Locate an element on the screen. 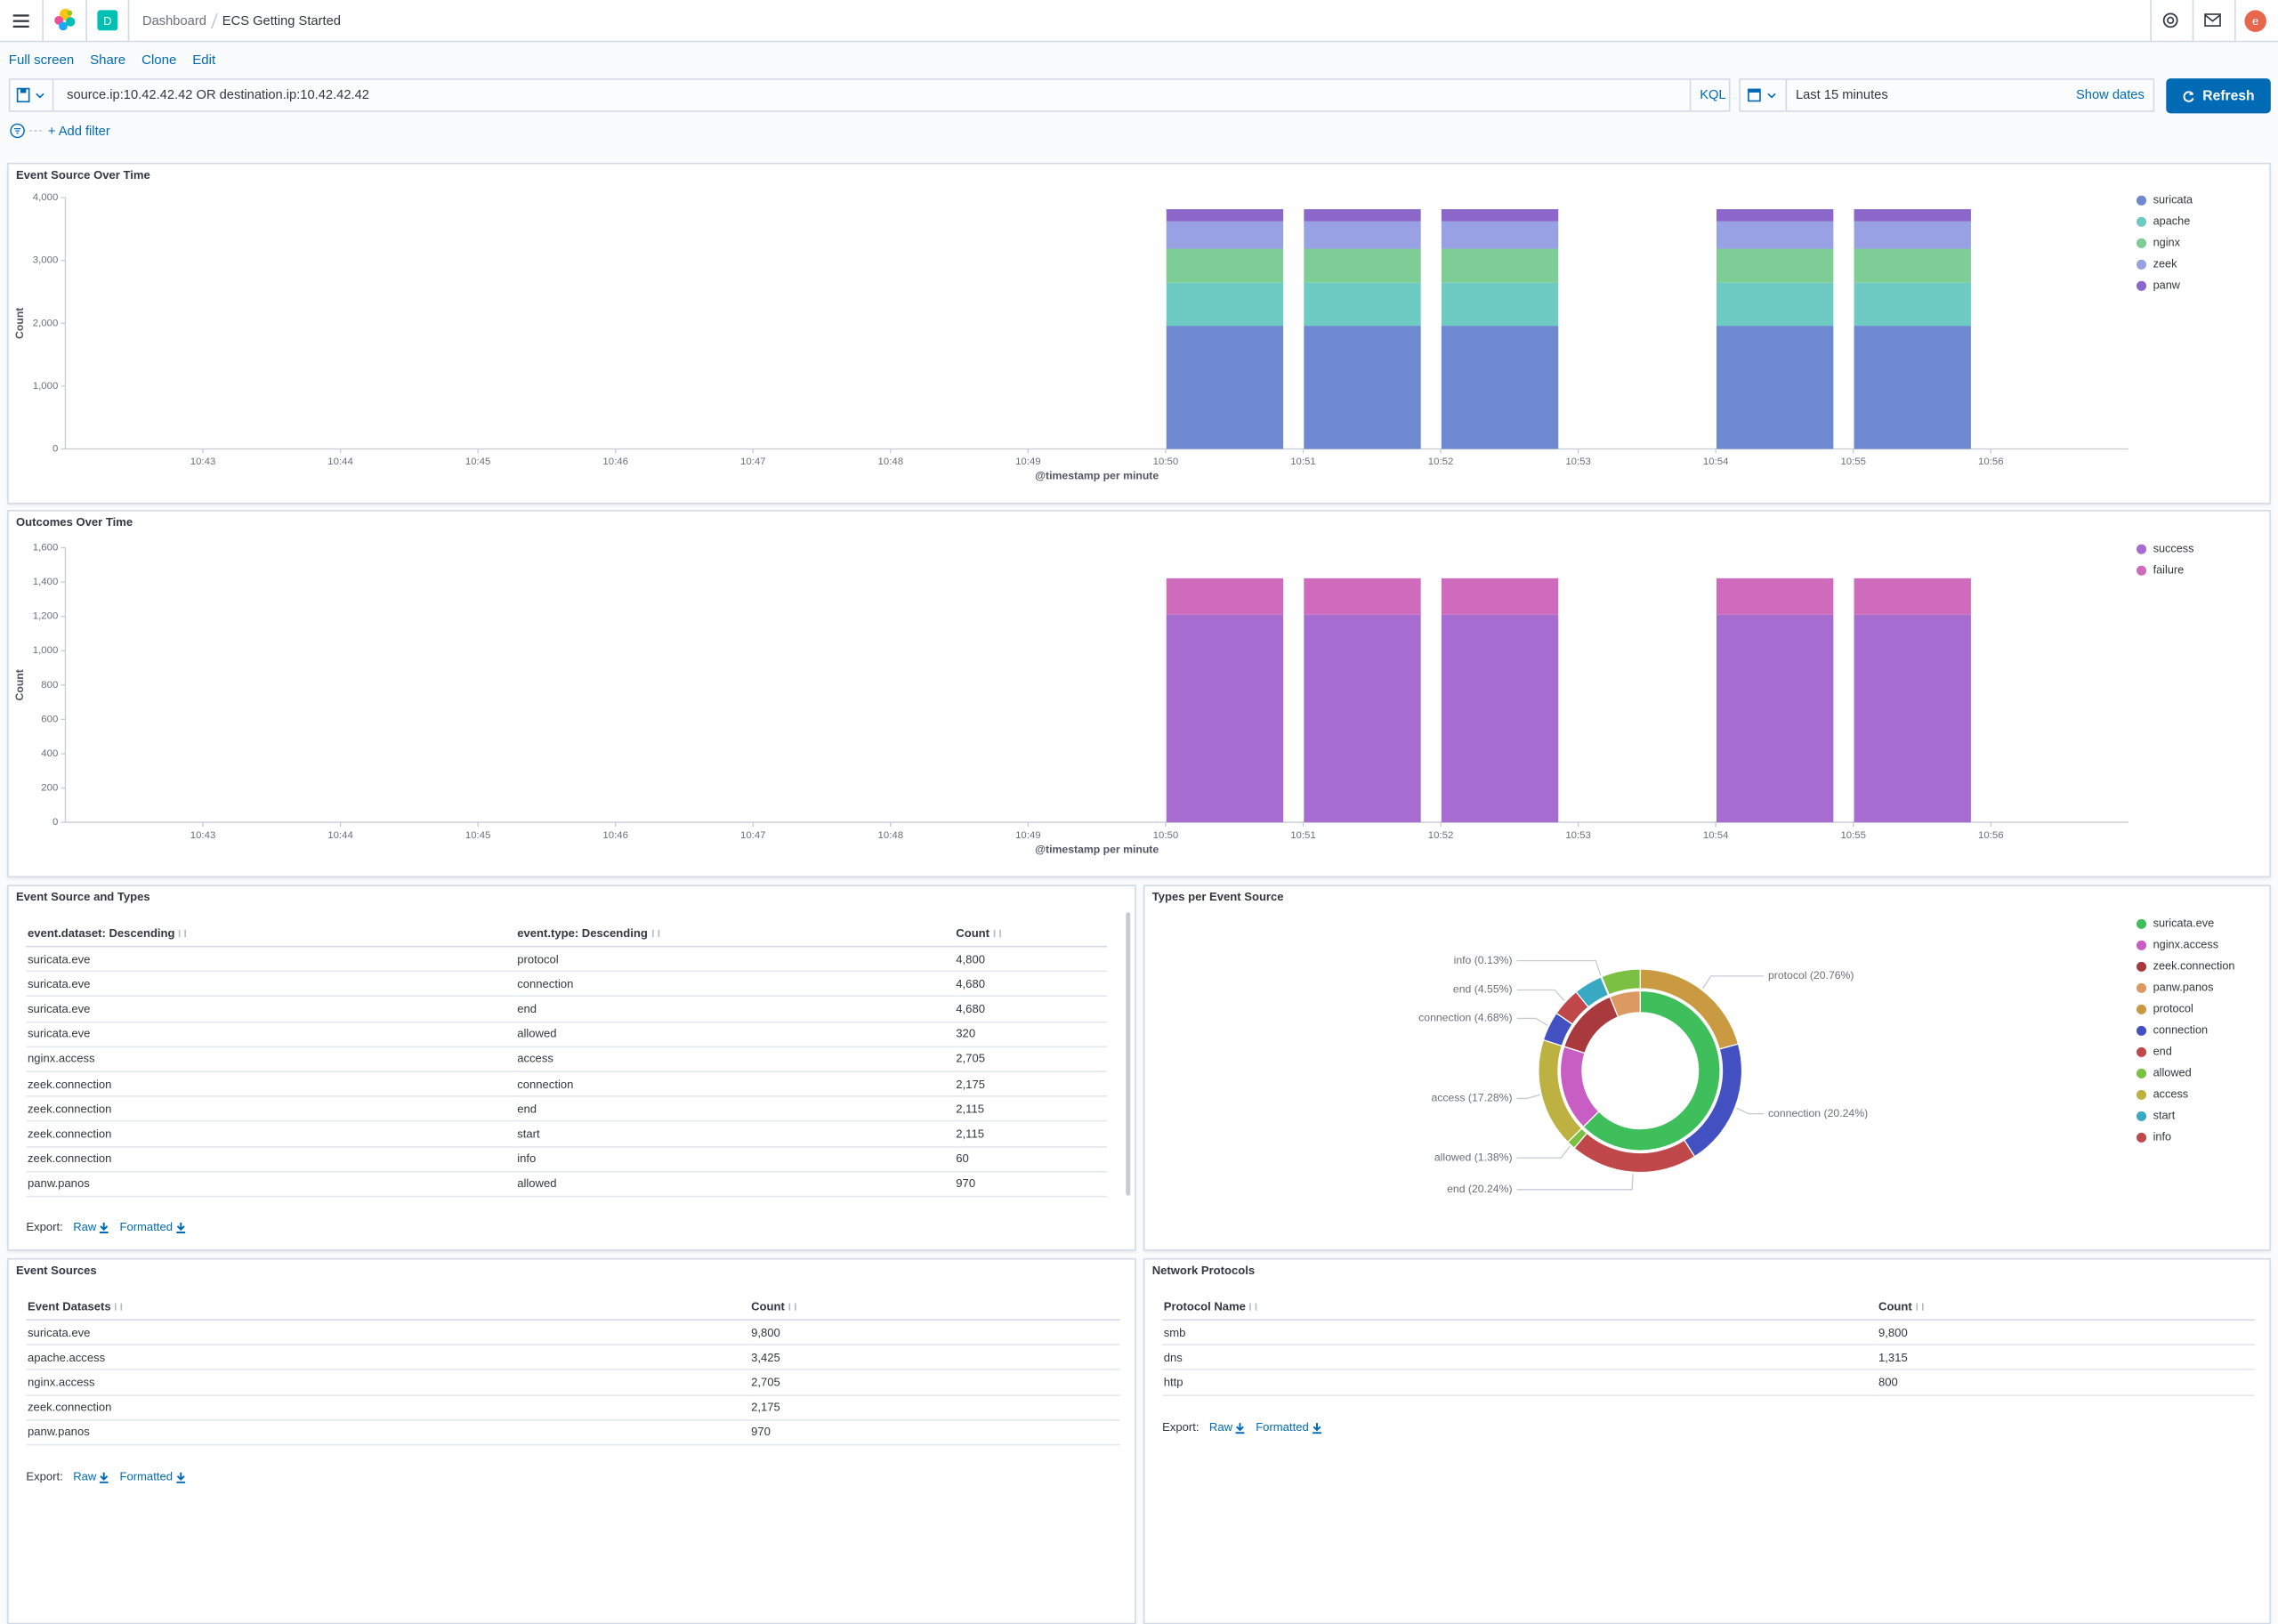 Image resolution: width=2278 pixels, height=1624 pixels. column-header: event.dataset: Descending is located at coordinates (271, 934).